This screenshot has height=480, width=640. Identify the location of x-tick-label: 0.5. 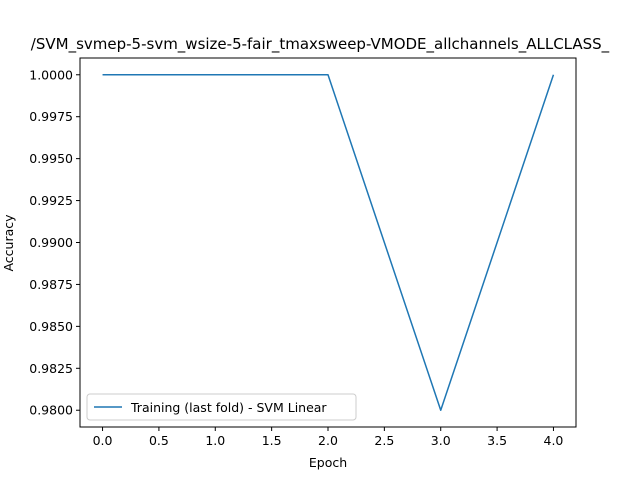
(159, 440).